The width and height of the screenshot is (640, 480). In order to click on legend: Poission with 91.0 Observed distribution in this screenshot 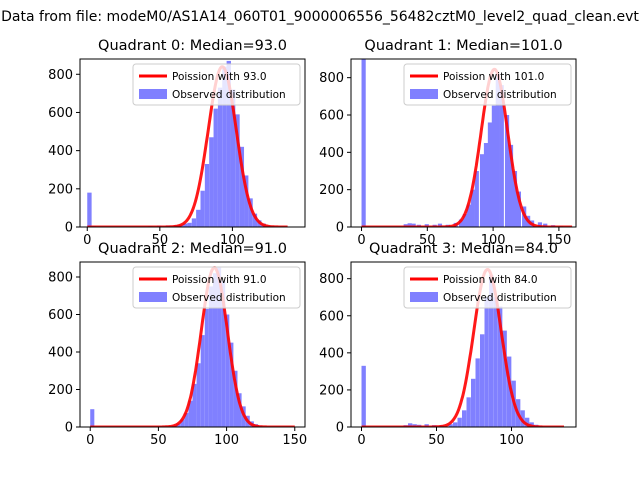, I will do `click(216, 287)`.